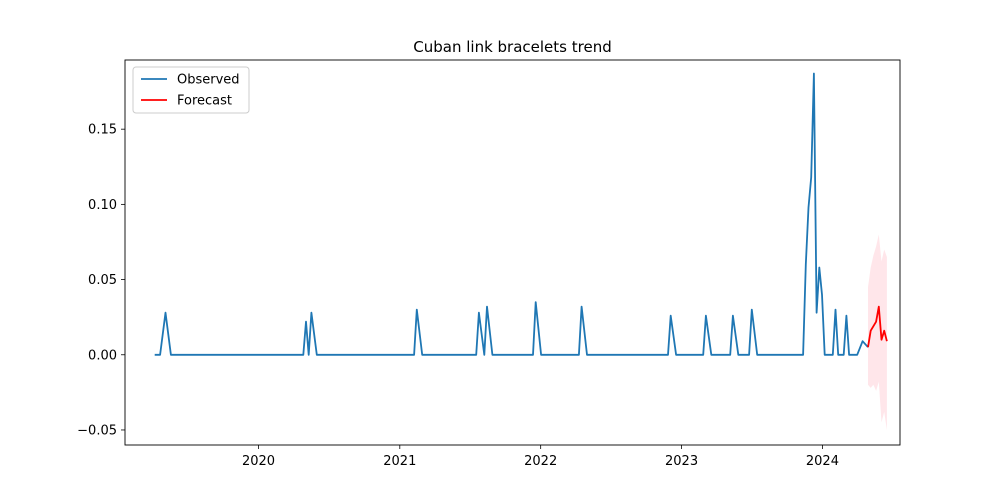 The image size is (1000, 500). What do you see at coordinates (681, 461) in the screenshot?
I see `x-tick-label: 2023` at bounding box center [681, 461].